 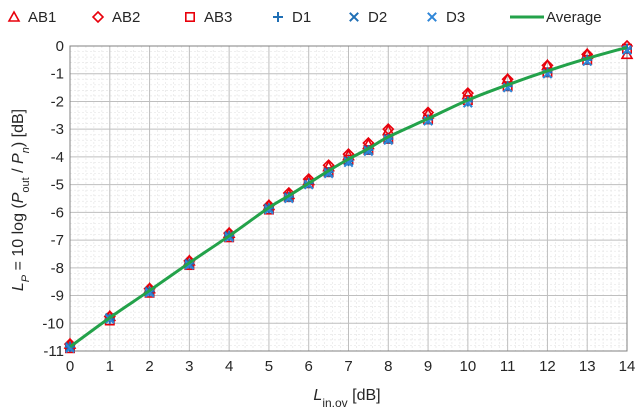 I want to click on legend-item-d3: D3, so click(x=446, y=17).